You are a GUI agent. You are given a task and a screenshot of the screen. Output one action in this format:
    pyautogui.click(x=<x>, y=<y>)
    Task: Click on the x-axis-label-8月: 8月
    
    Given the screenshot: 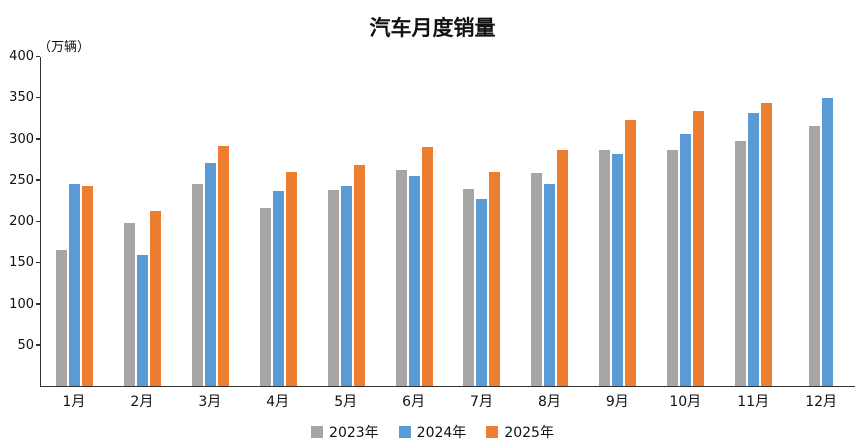 What is the action you would take?
    pyautogui.click(x=549, y=402)
    